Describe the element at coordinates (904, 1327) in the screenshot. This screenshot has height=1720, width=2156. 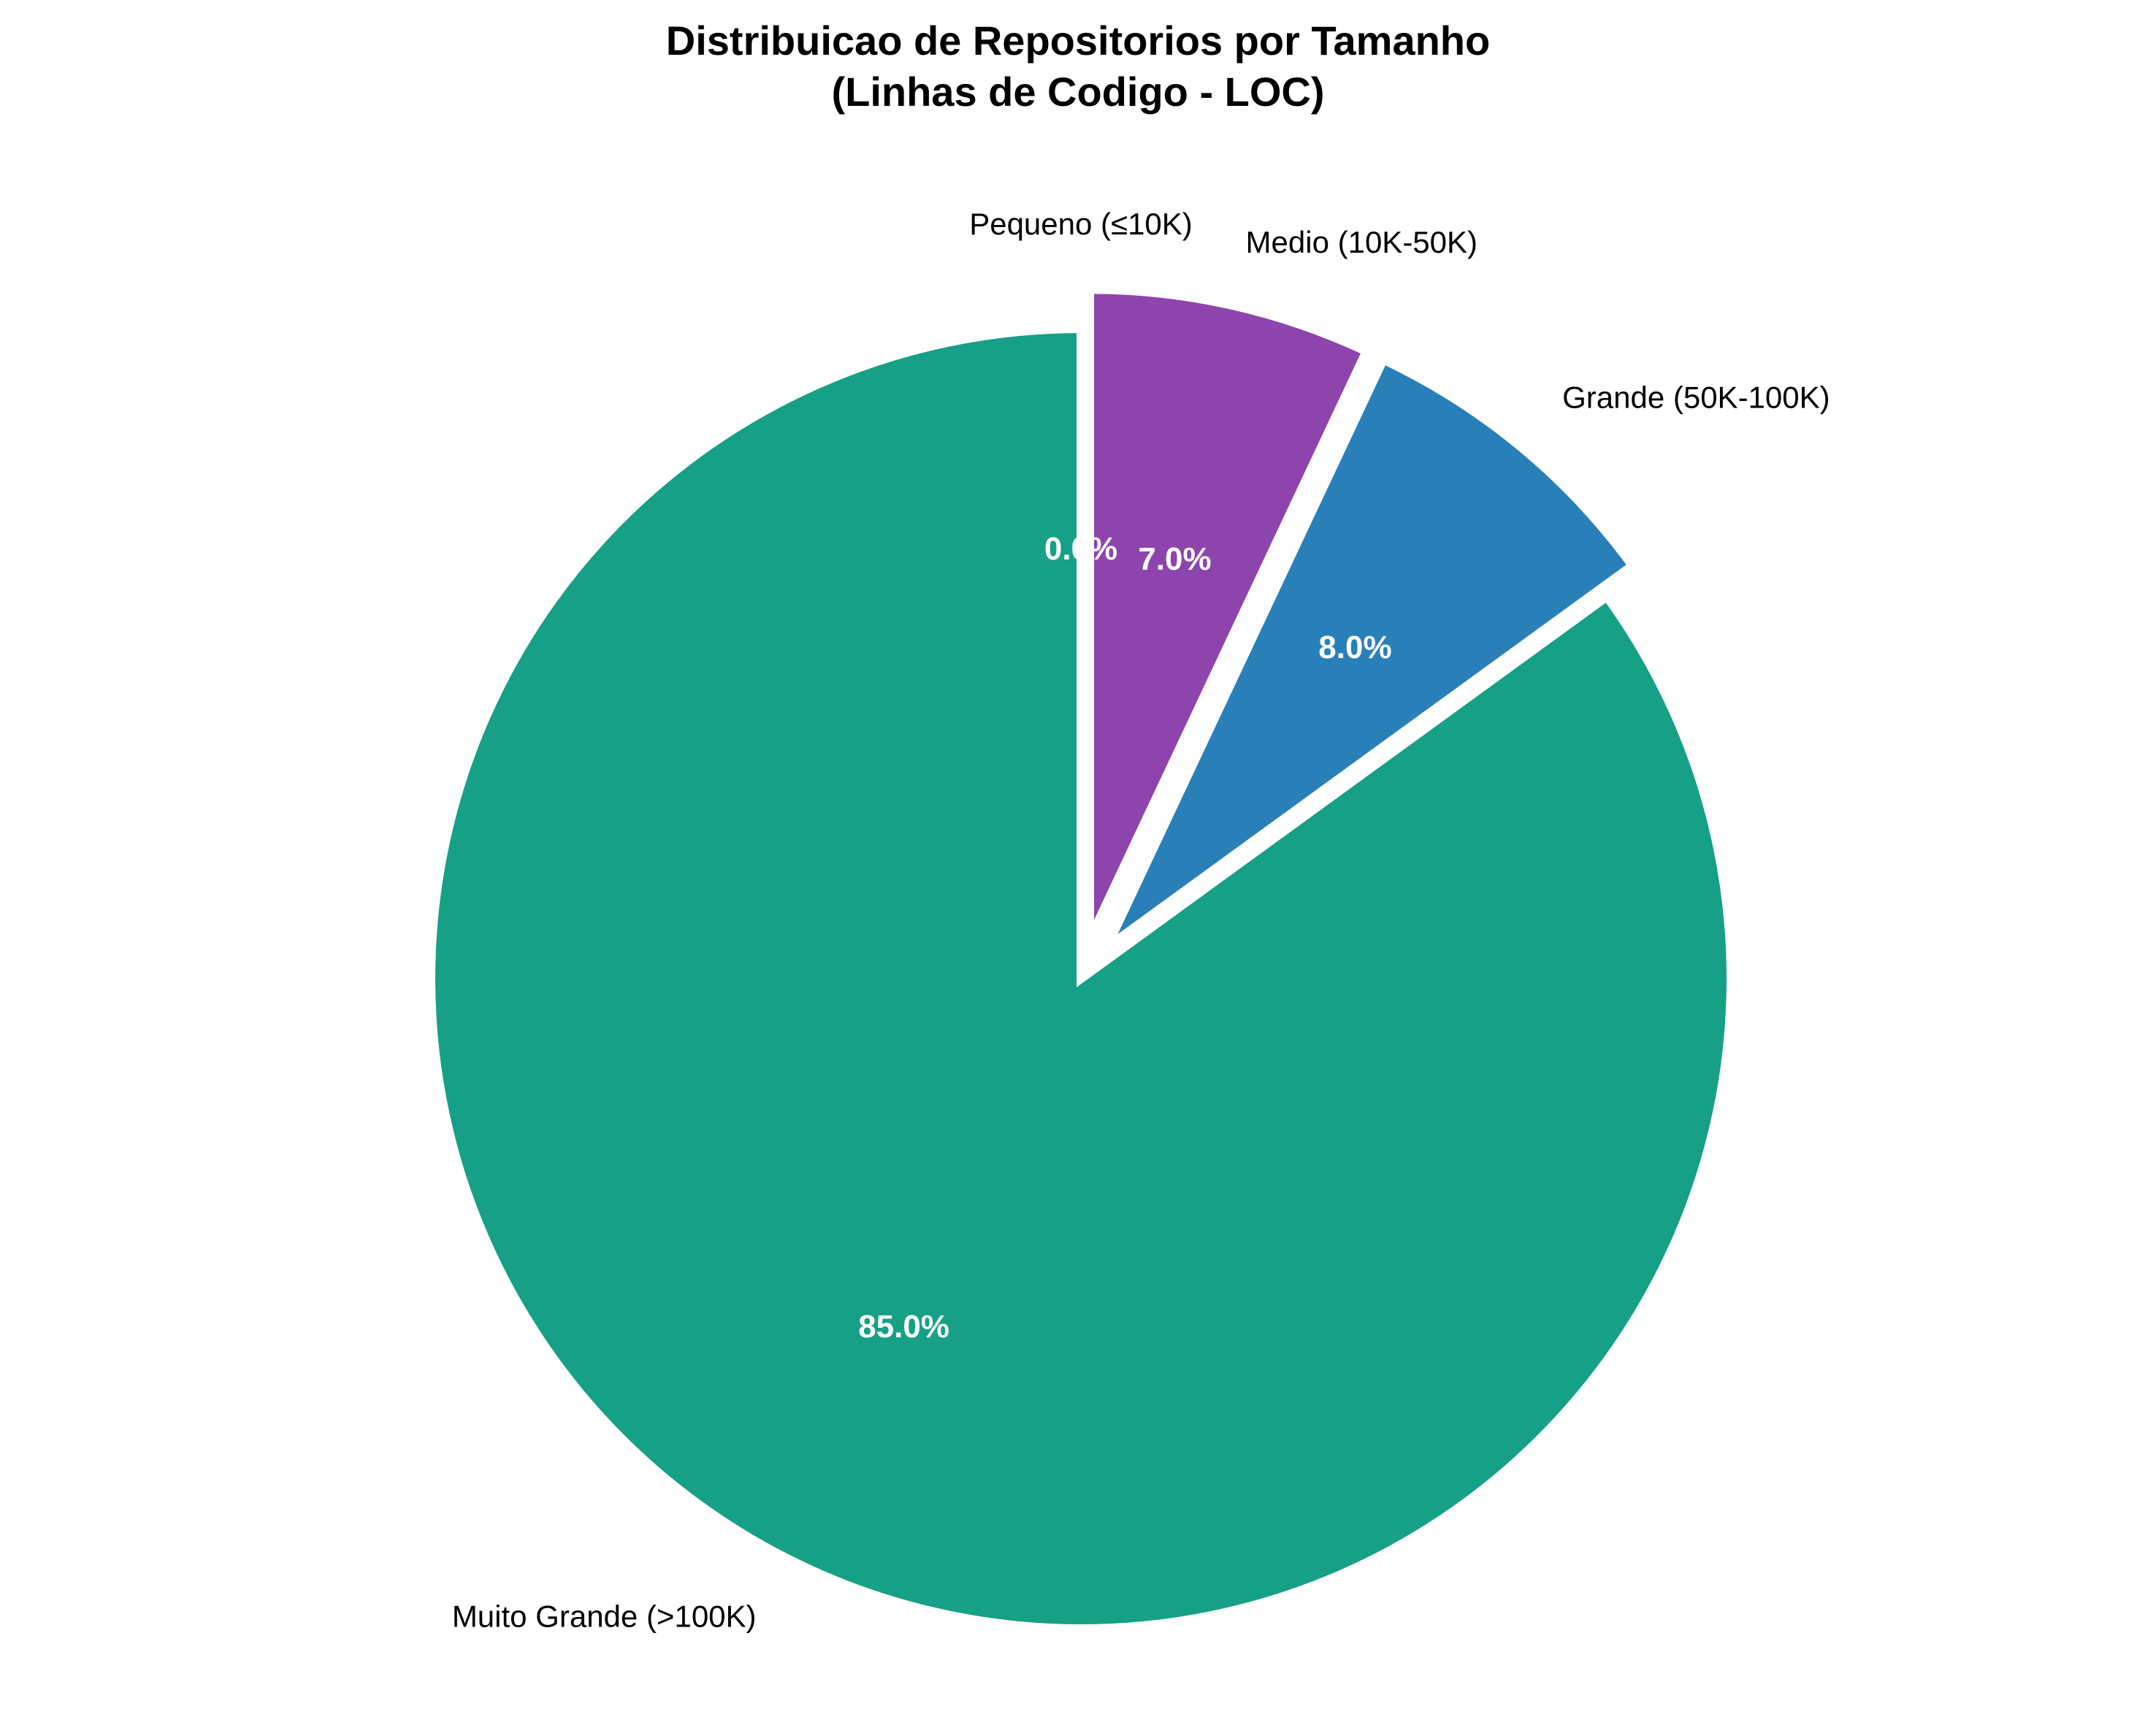
I see `slice-pct-muito-grande-100k: 85.0%` at that location.